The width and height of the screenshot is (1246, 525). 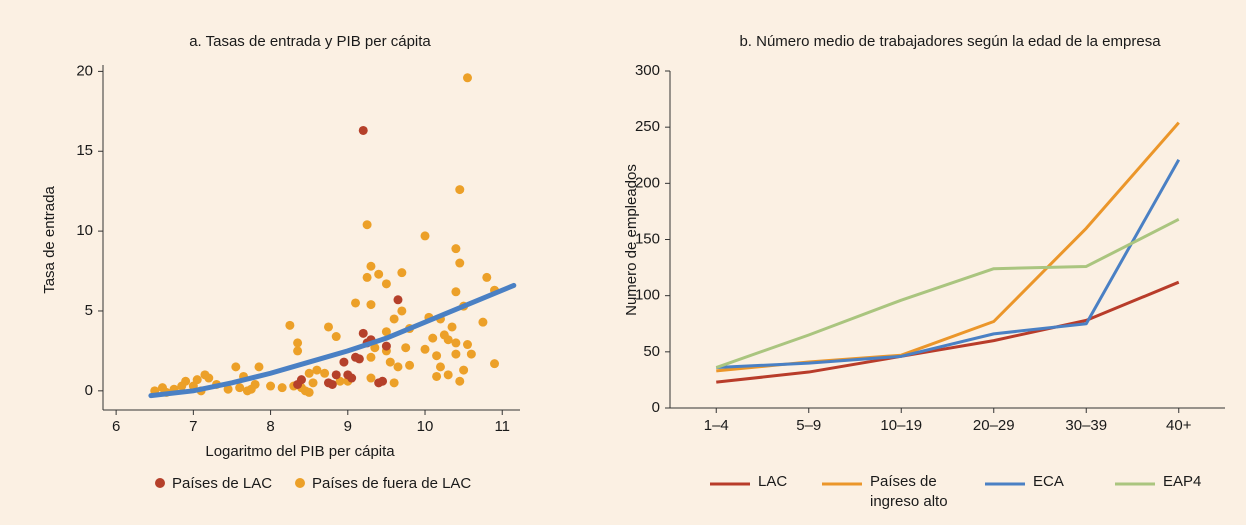 I want to click on legend-label: Países de ingreso alto, so click(x=909, y=491).